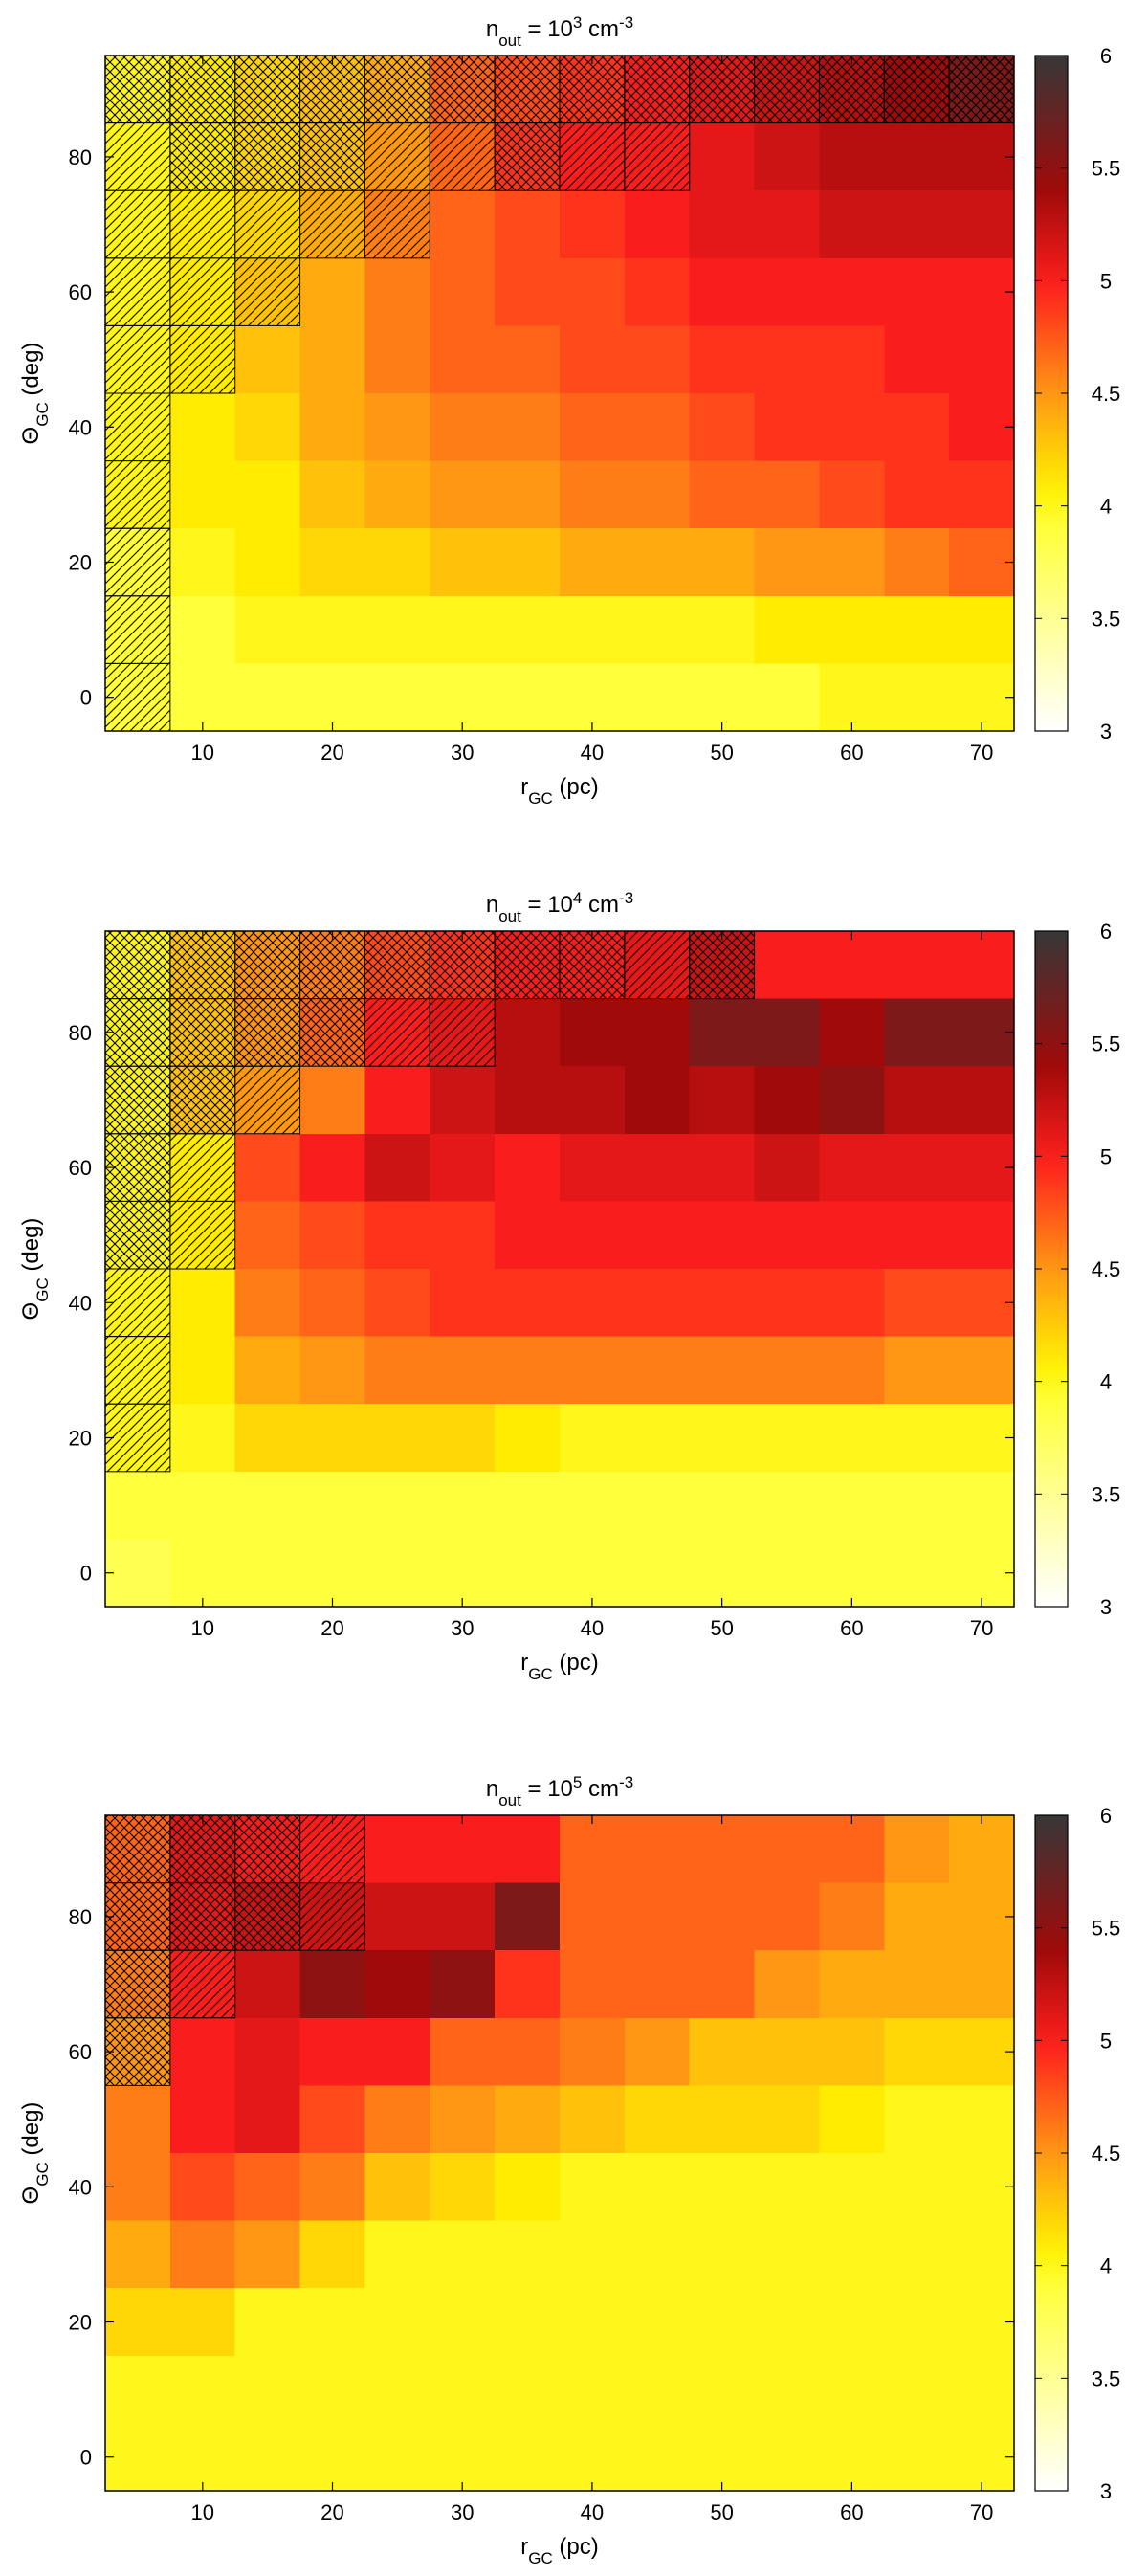 This screenshot has height=2576, width=1148. Describe the element at coordinates (42, 1289) in the screenshot. I see `y-axis-label-part: GC` at that location.